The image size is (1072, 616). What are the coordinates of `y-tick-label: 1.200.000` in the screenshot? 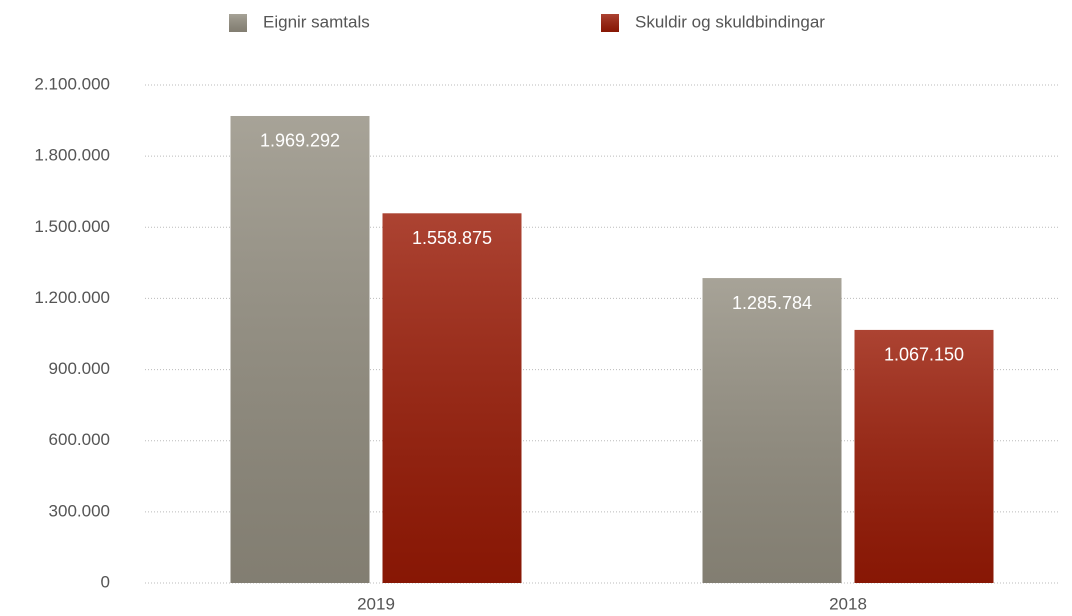 It's located at (72, 297).